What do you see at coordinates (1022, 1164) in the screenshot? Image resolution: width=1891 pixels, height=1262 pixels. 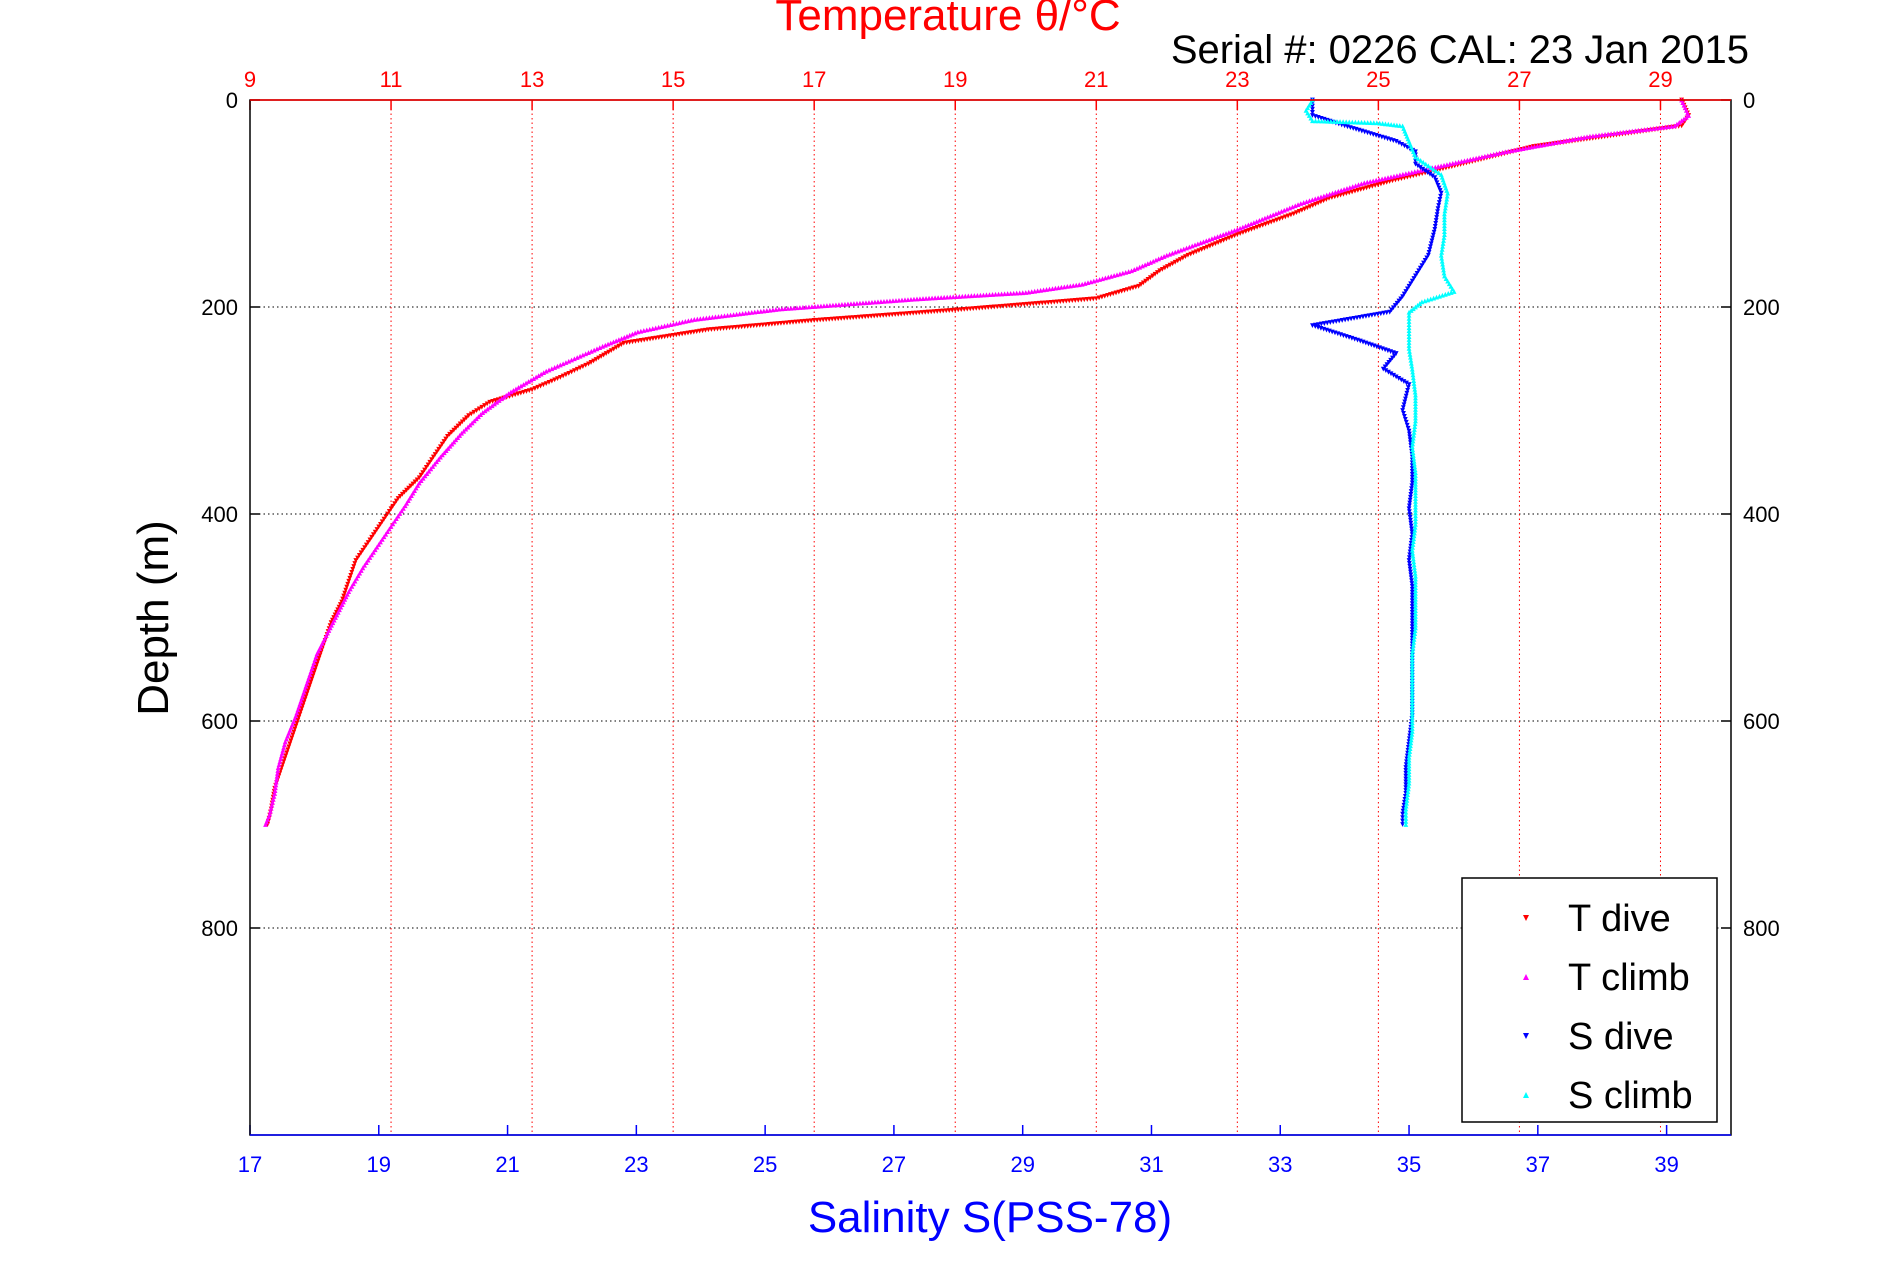 I see `x-bottom-tick-label: 29` at bounding box center [1022, 1164].